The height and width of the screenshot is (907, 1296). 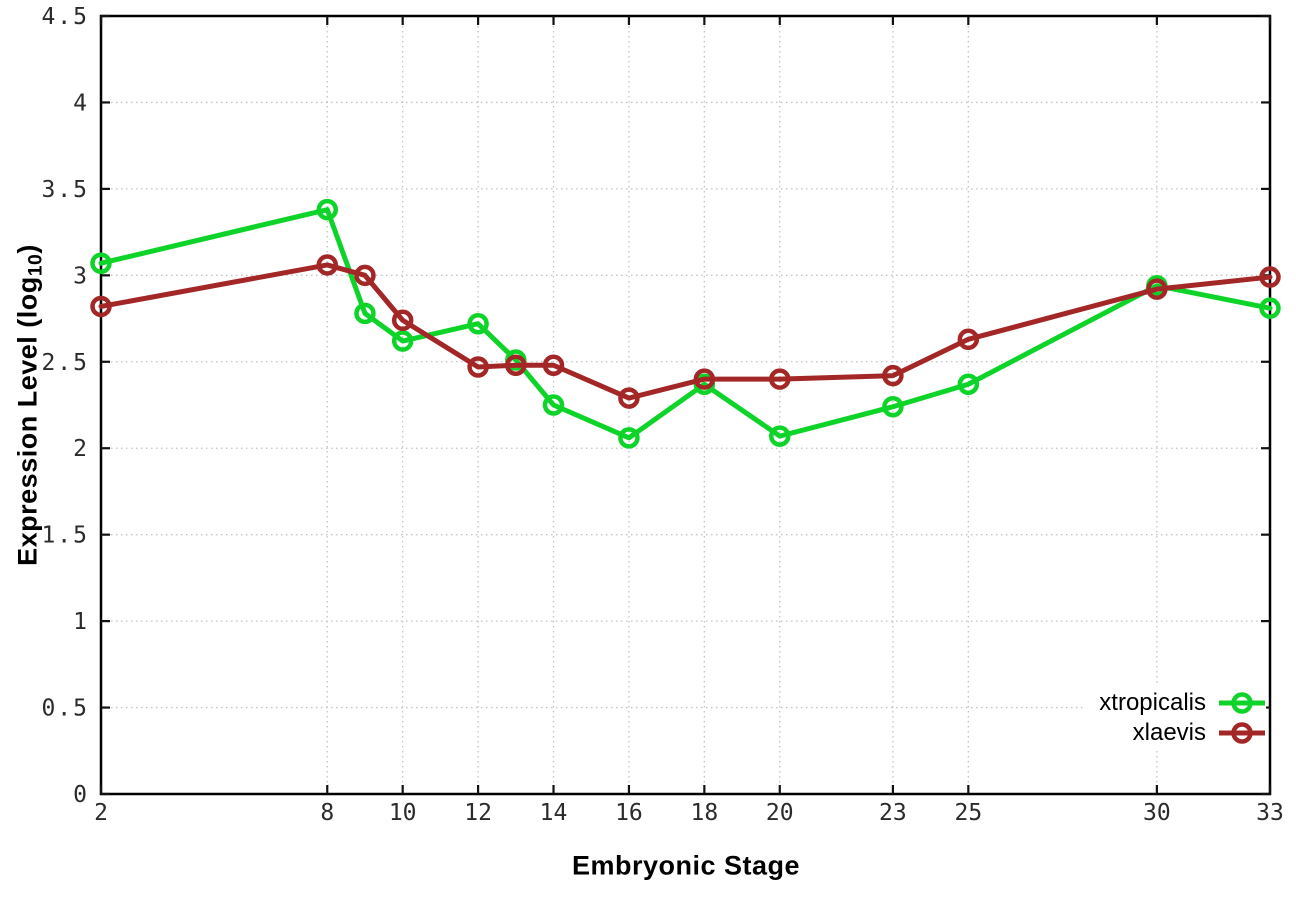 What do you see at coordinates (65, 363) in the screenshot?
I see `y-tick-label: 2.5` at bounding box center [65, 363].